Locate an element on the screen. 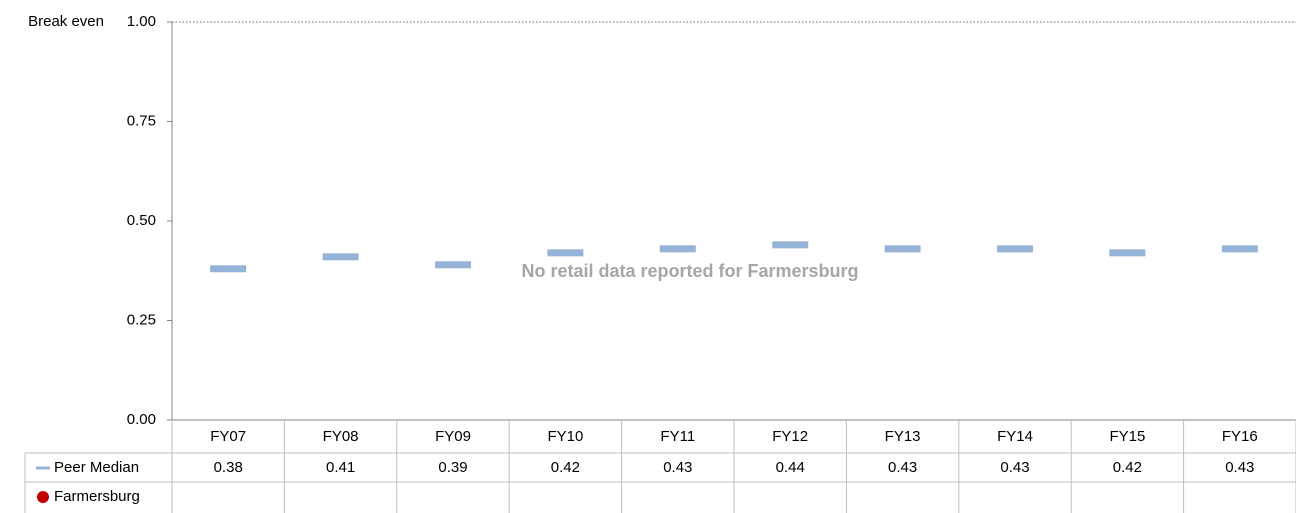 The height and width of the screenshot is (513, 1296). y-tick-label: 0.50 is located at coordinates (141, 220).